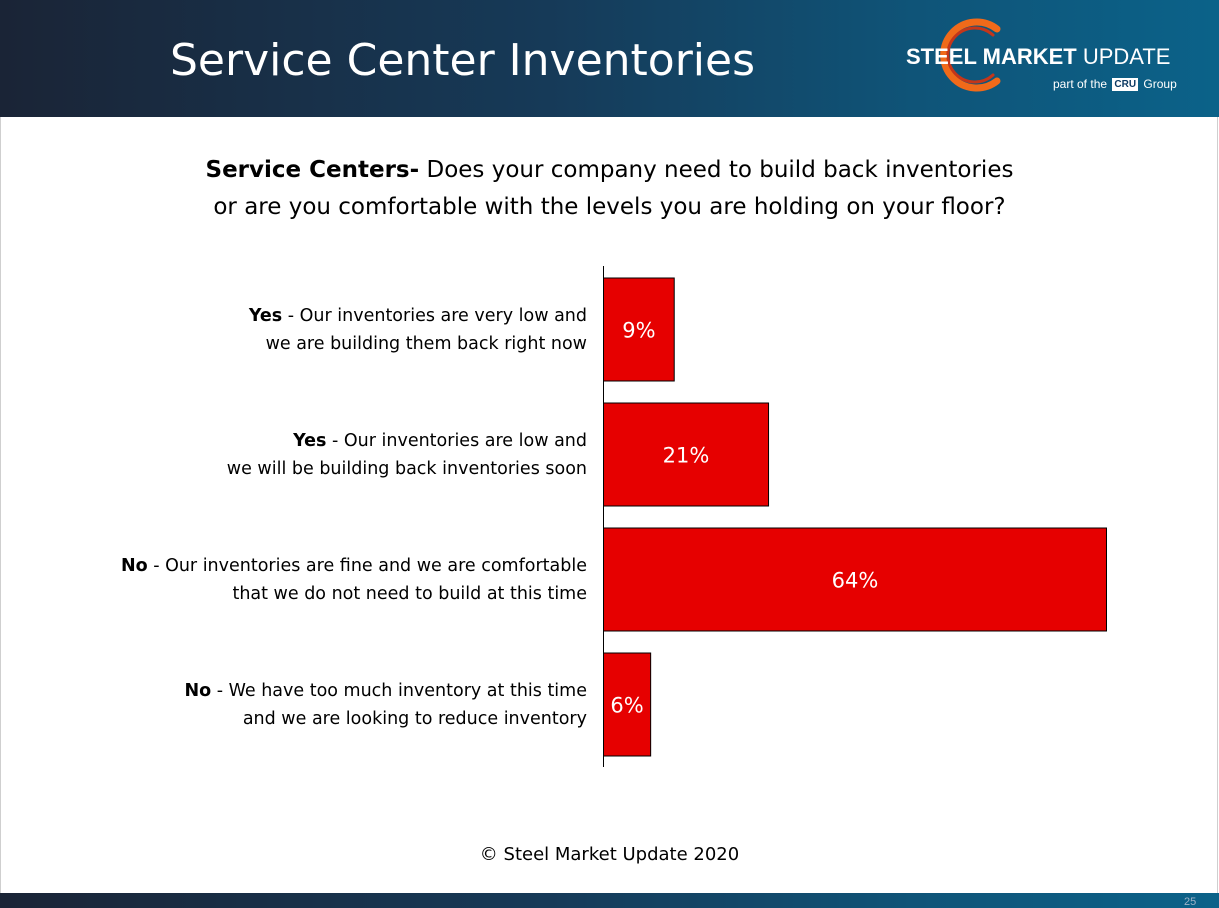  What do you see at coordinates (1123, 56) in the screenshot?
I see `logo-name-regular: UPDATE` at bounding box center [1123, 56].